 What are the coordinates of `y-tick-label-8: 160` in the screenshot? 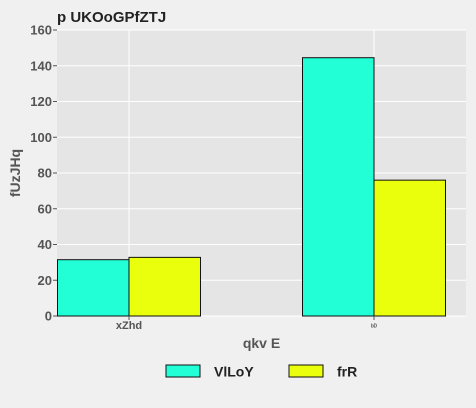 It's located at (41, 30).